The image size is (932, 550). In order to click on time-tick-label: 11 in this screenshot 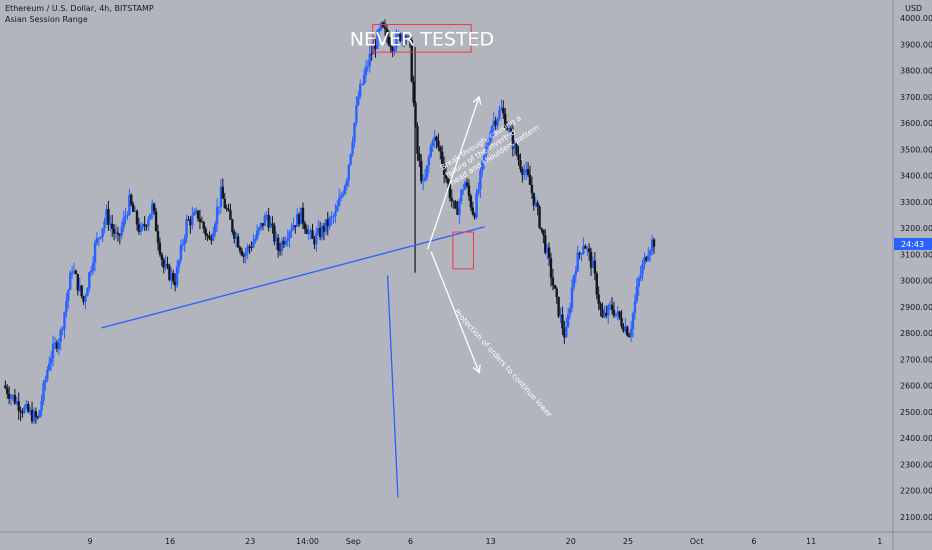, I will do `click(811, 541)`.